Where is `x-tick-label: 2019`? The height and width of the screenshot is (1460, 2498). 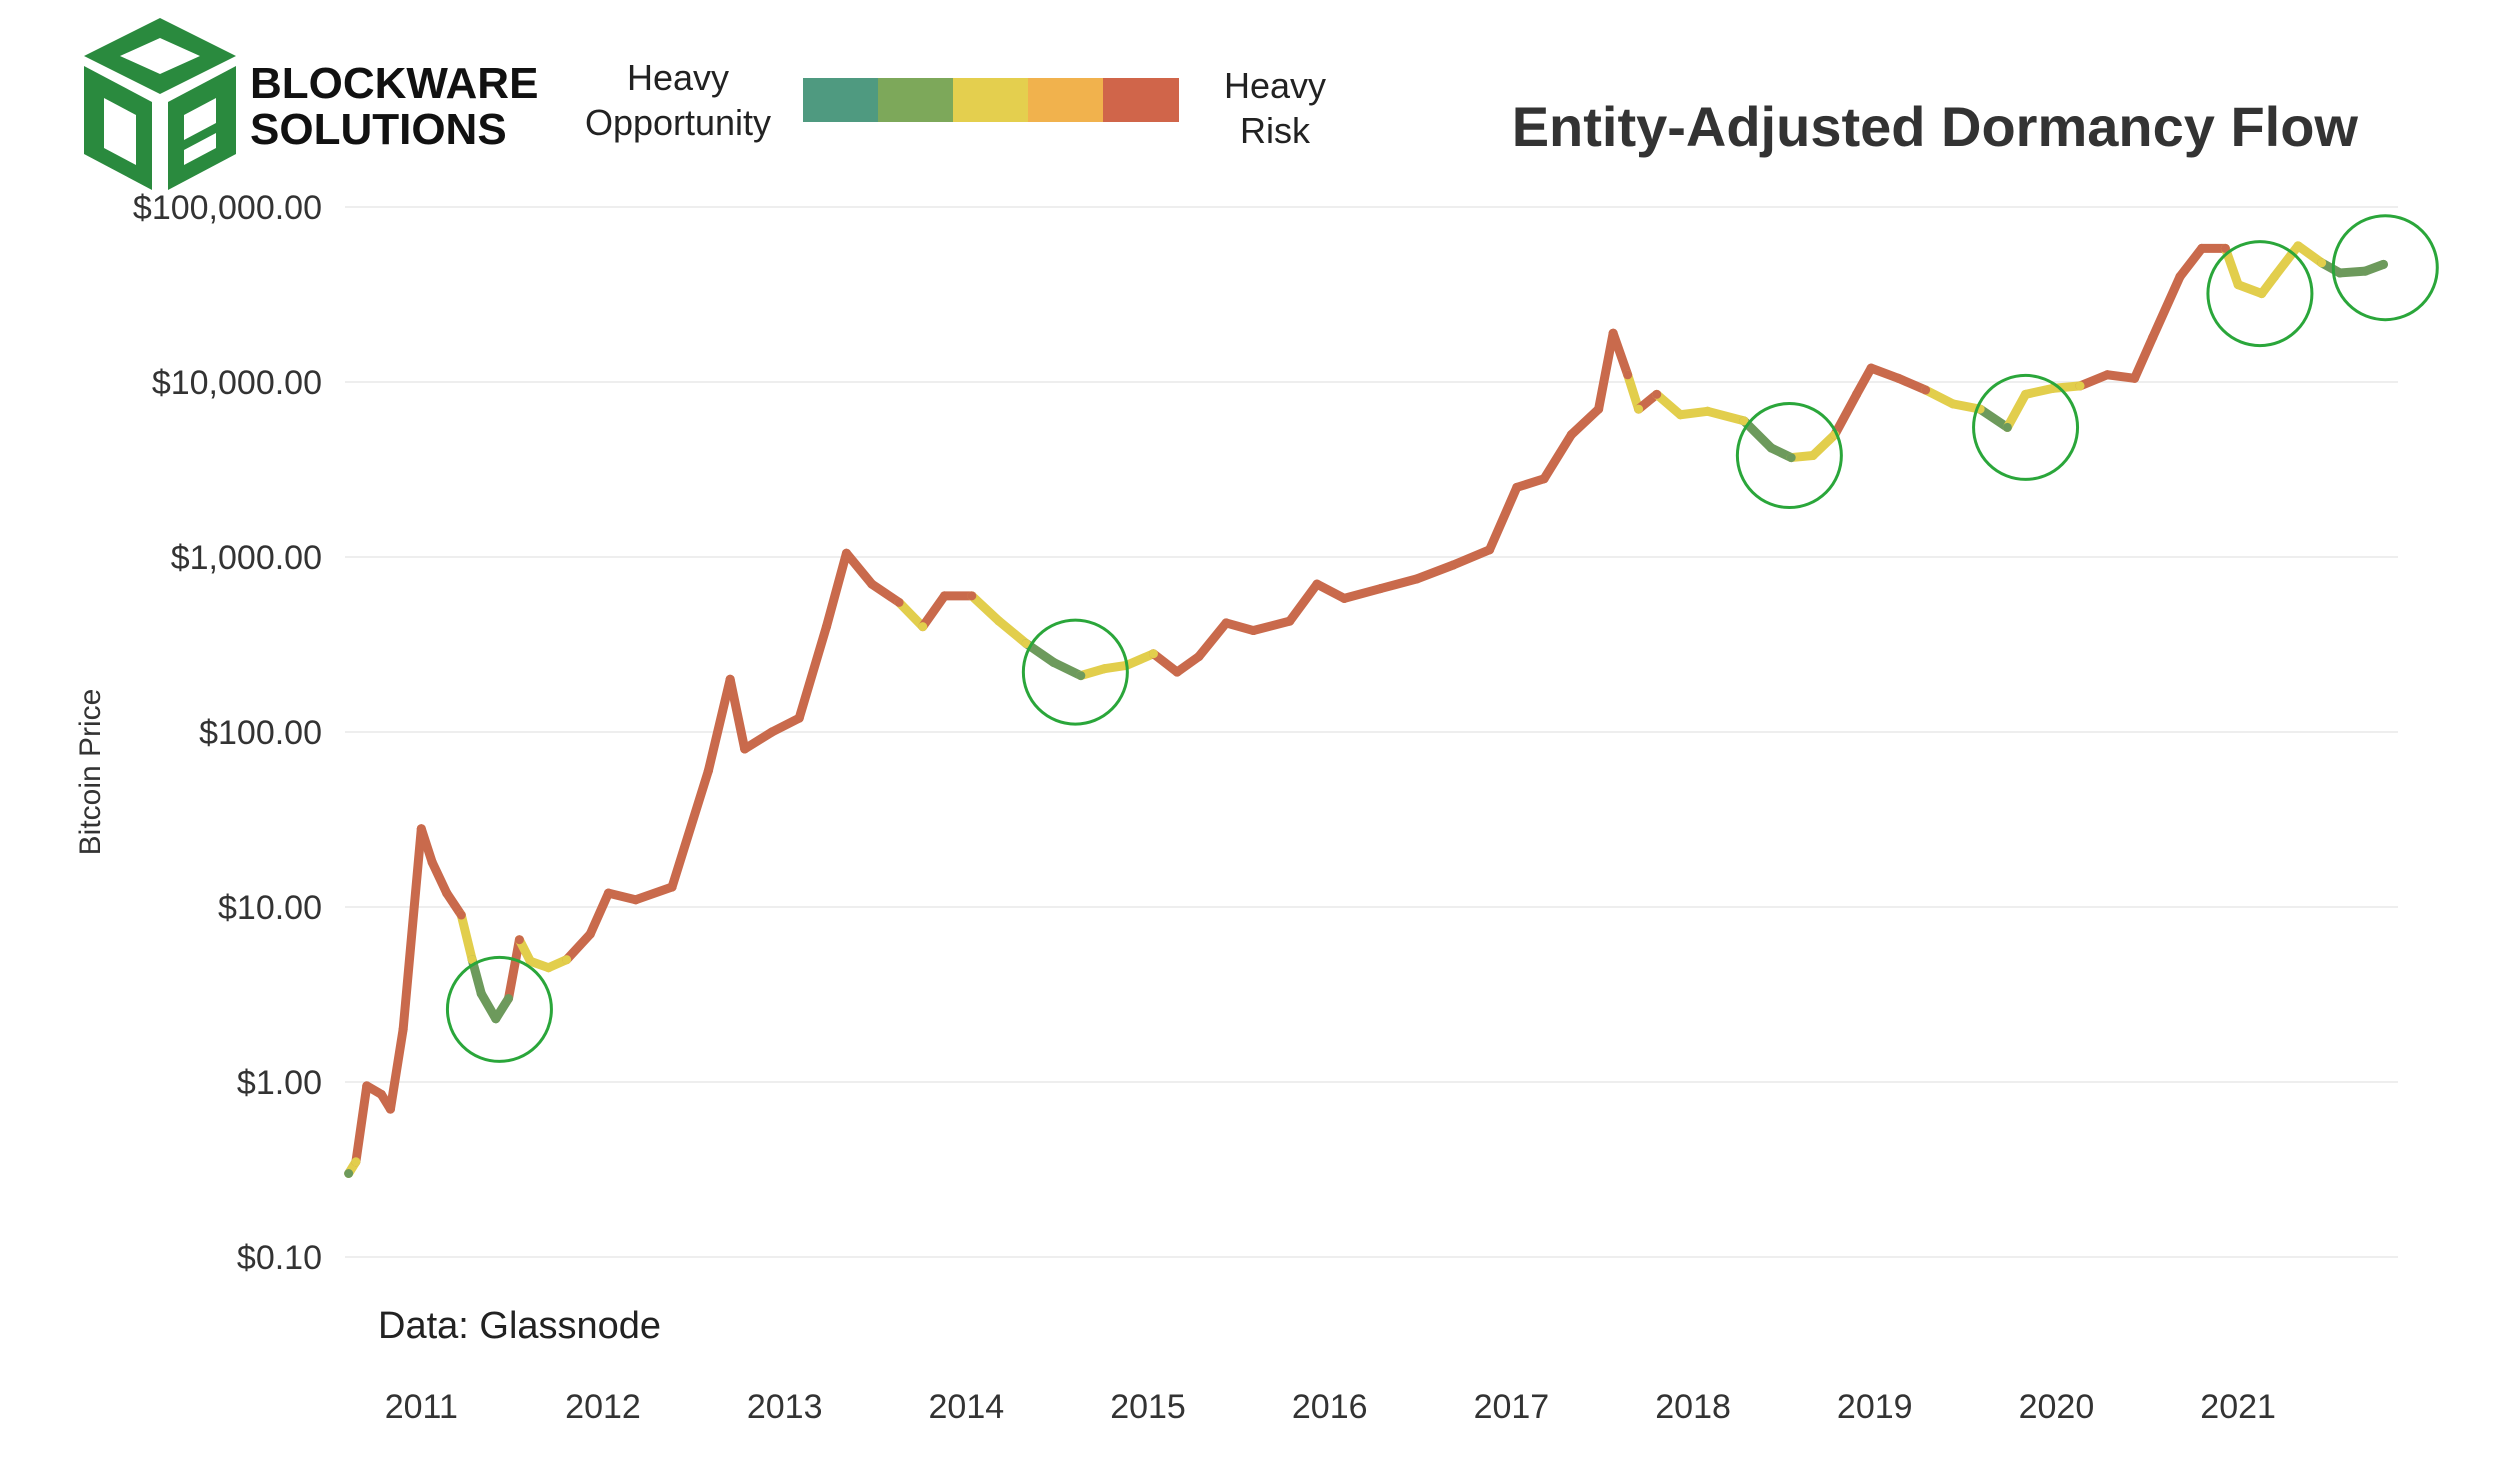
x-tick-label: 2019 is located at coordinates (1875, 1407).